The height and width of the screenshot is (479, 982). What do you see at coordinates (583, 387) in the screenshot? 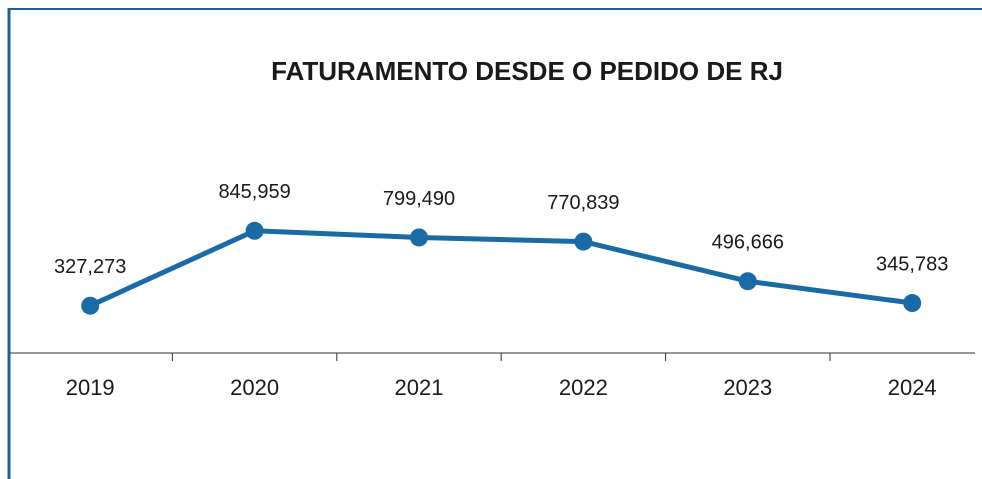
I see `x-tick-label: 2022` at bounding box center [583, 387].